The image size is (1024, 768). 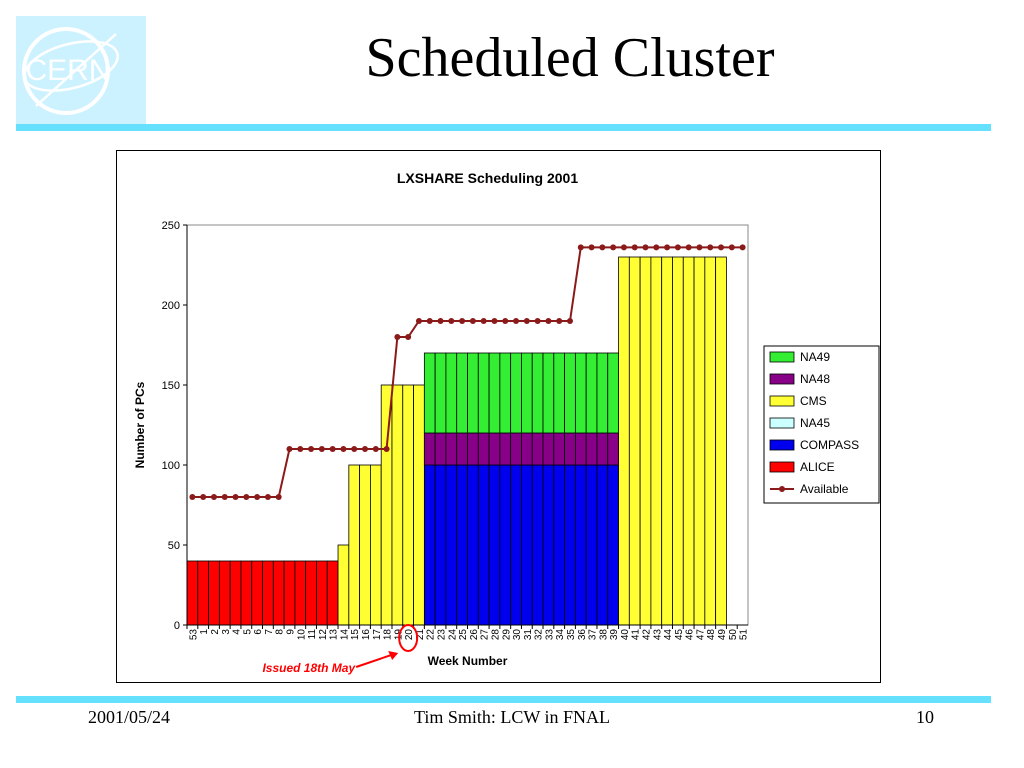 I want to click on cern-logo-graphic: CERN, so click(x=70, y=71).